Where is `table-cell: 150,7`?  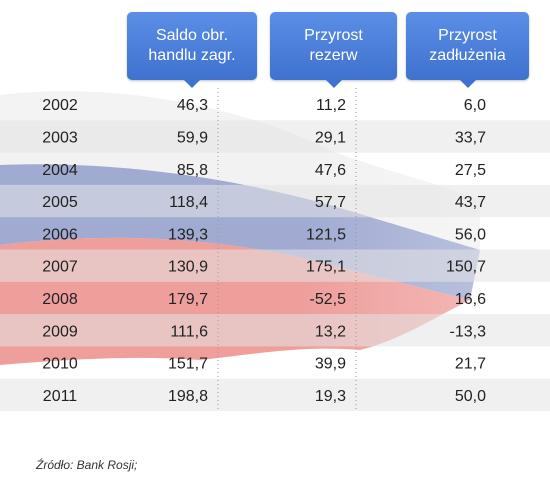
table-cell: 150,7 is located at coordinates (466, 267).